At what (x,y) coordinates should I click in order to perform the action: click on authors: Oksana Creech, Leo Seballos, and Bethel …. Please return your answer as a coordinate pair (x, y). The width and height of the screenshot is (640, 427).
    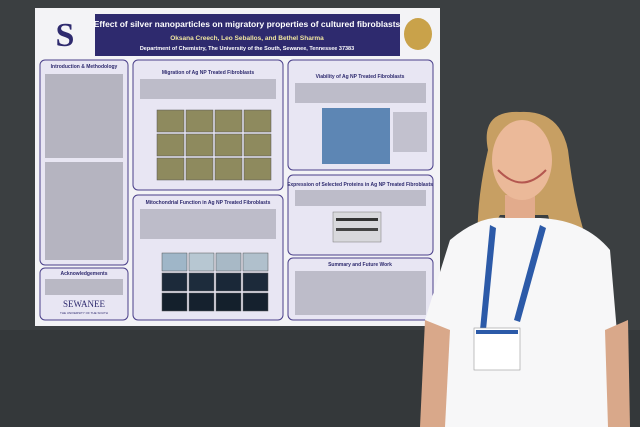
    Looking at the image, I should click on (247, 38).